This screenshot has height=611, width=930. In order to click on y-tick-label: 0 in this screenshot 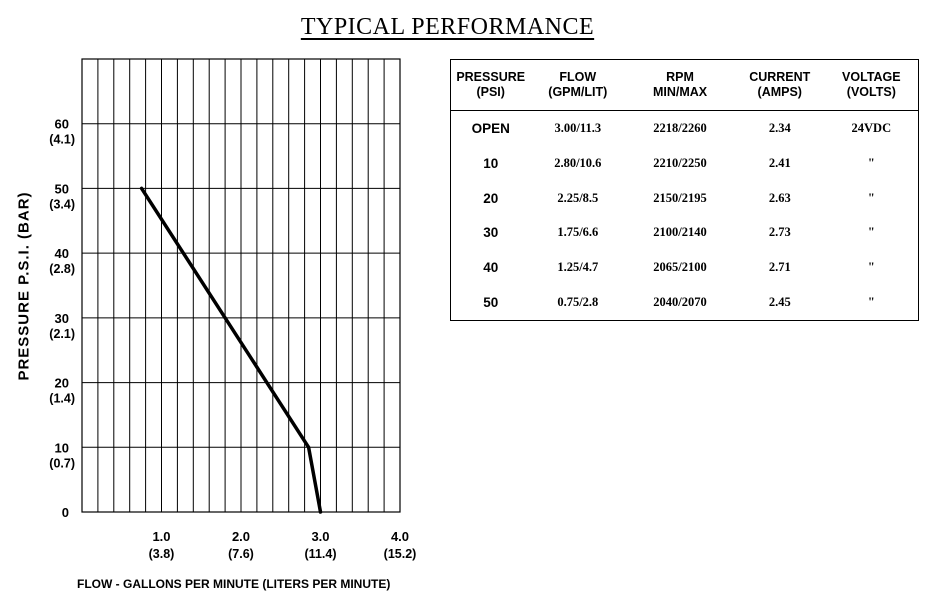, I will do `click(65, 512)`.